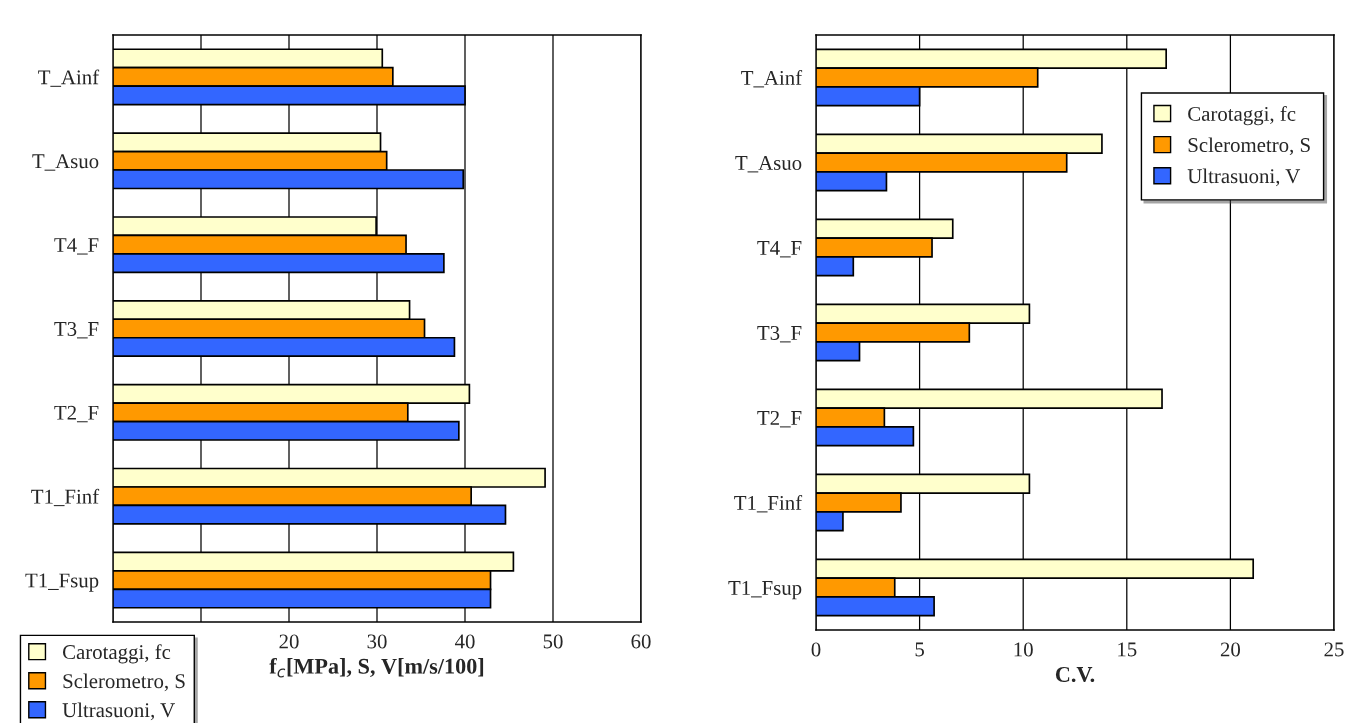 The height and width of the screenshot is (723, 1358). Describe the element at coordinates (1127, 649) in the screenshot. I see `x-tick-label: 15` at that location.